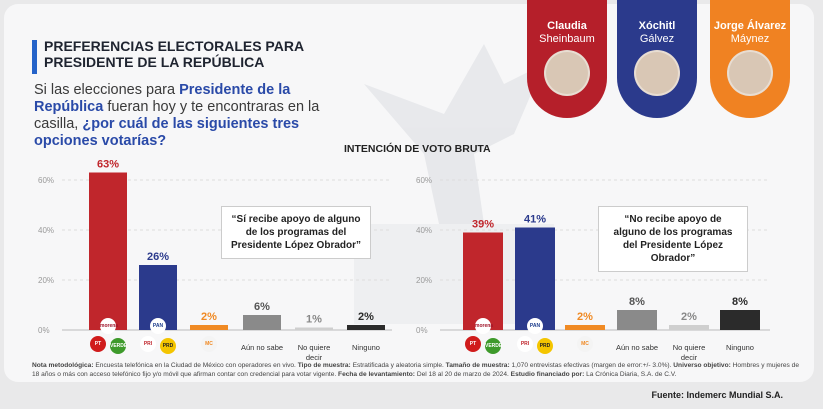  I want to click on note-text: La Crónica Diaria, S.A. de C.V., so click(630, 374).